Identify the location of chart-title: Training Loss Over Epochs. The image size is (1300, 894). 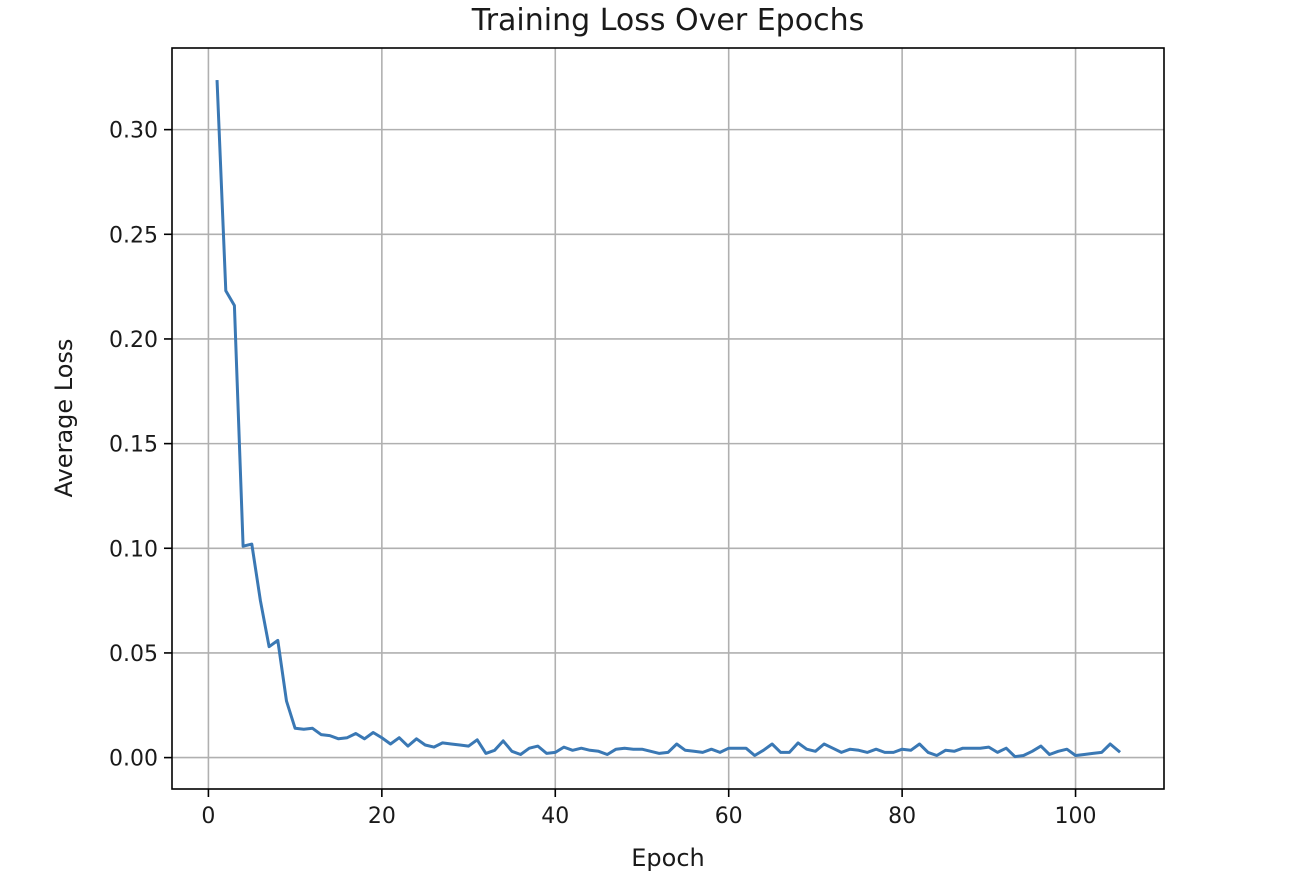
(667, 20).